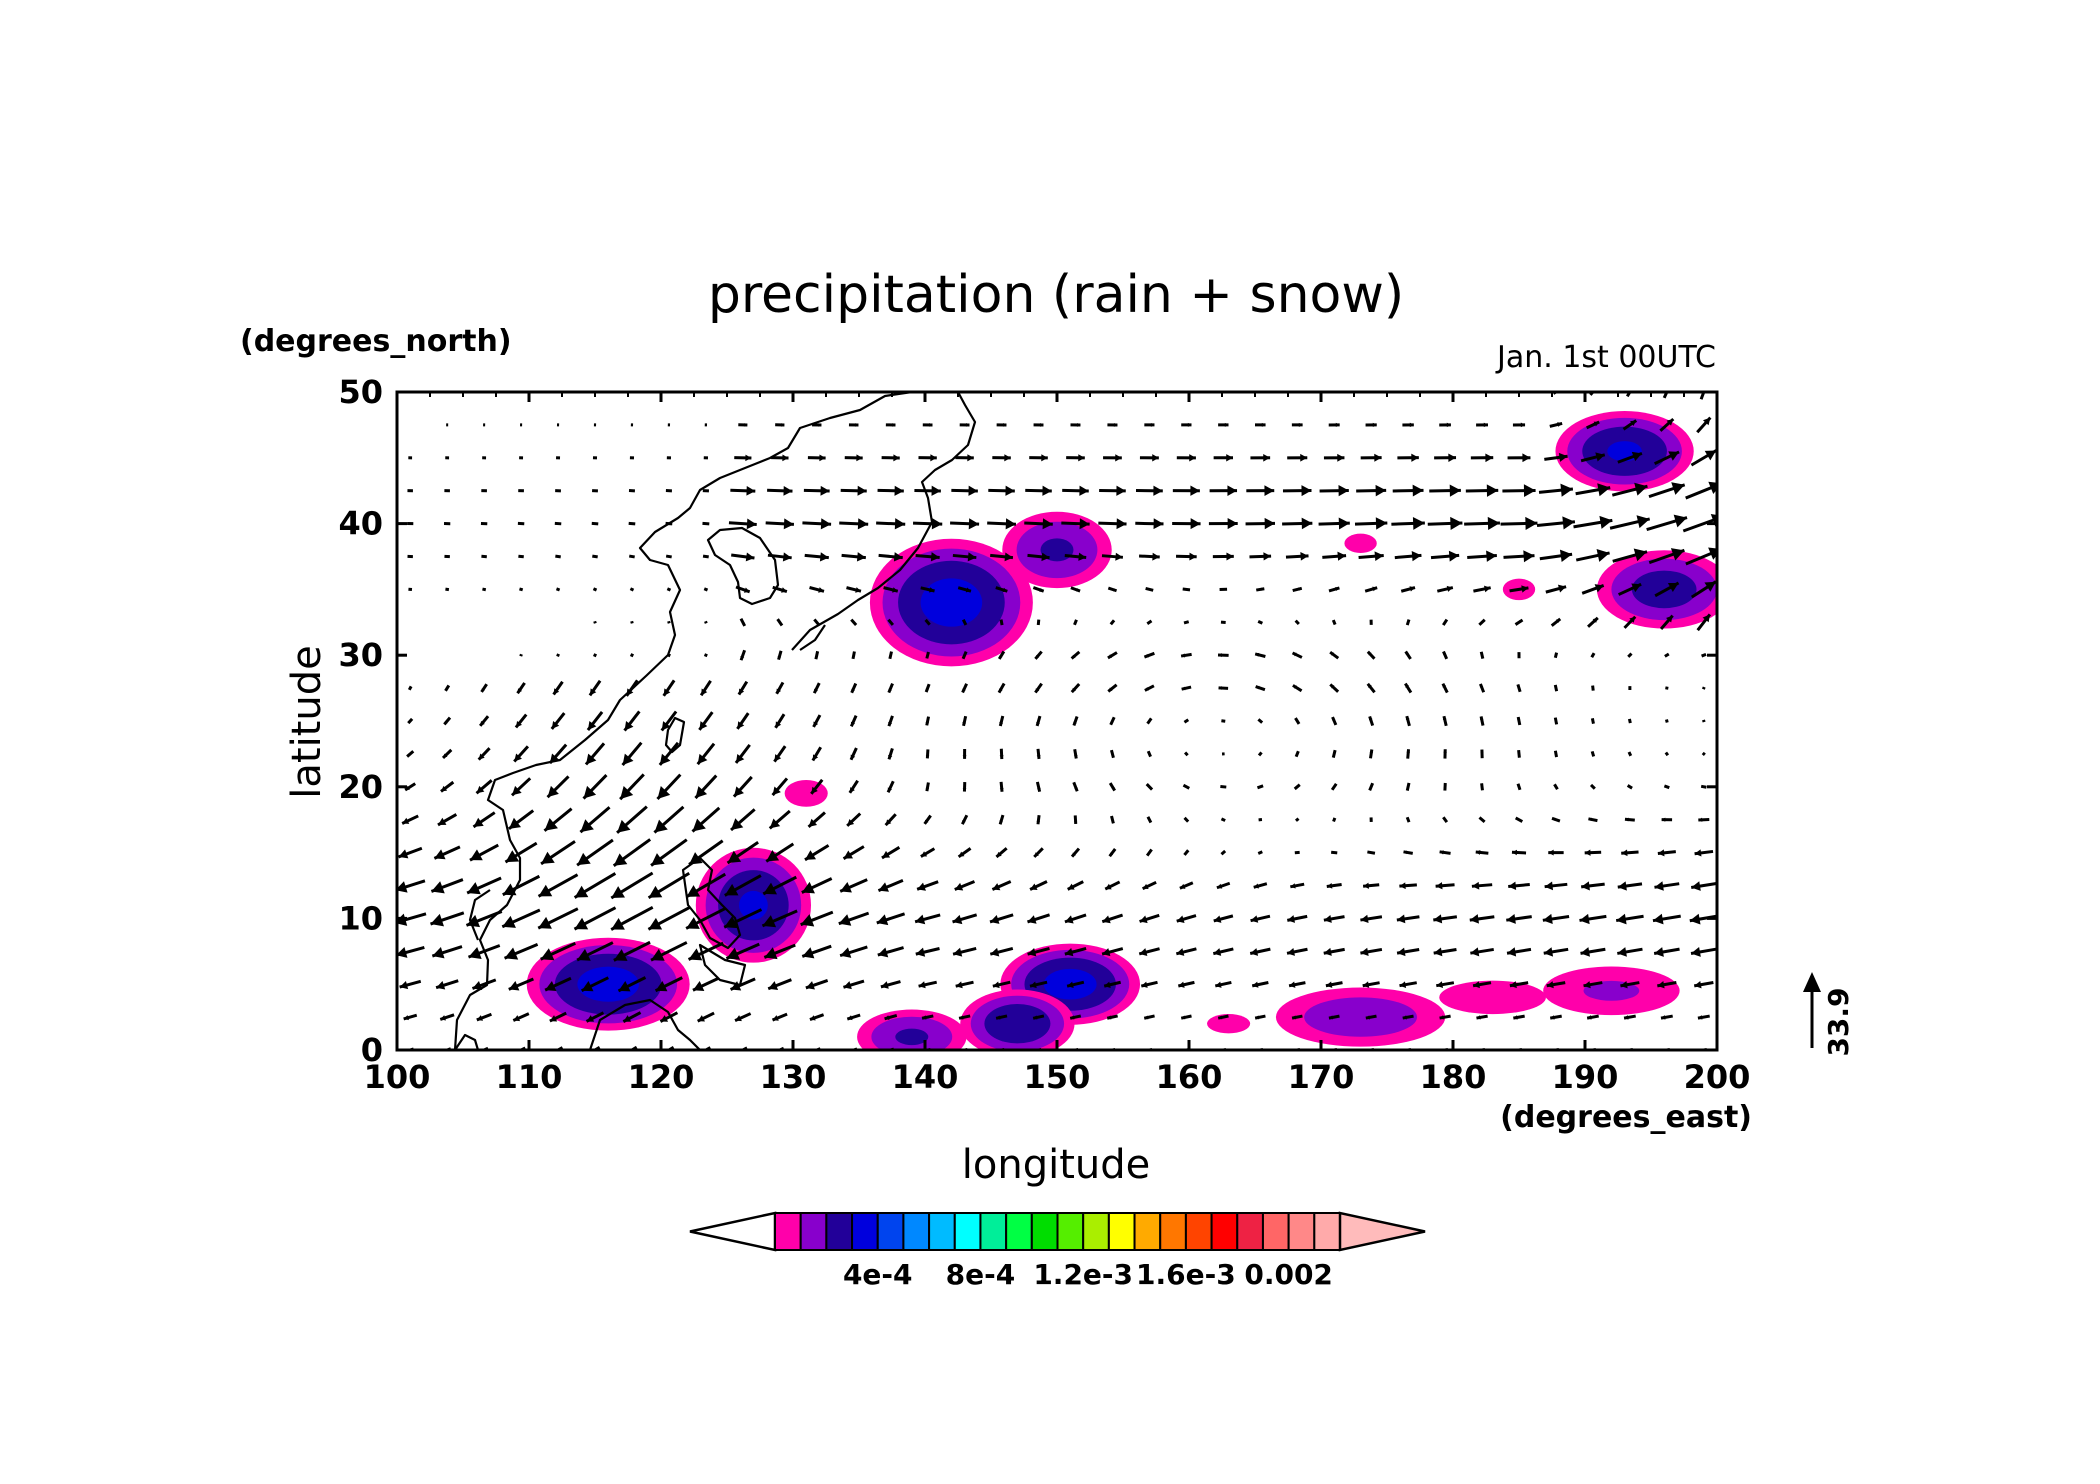 The width and height of the screenshot is (2100, 1484). Describe the element at coordinates (1812, 982) in the screenshot. I see `vector-reference-arrowhead` at that location.